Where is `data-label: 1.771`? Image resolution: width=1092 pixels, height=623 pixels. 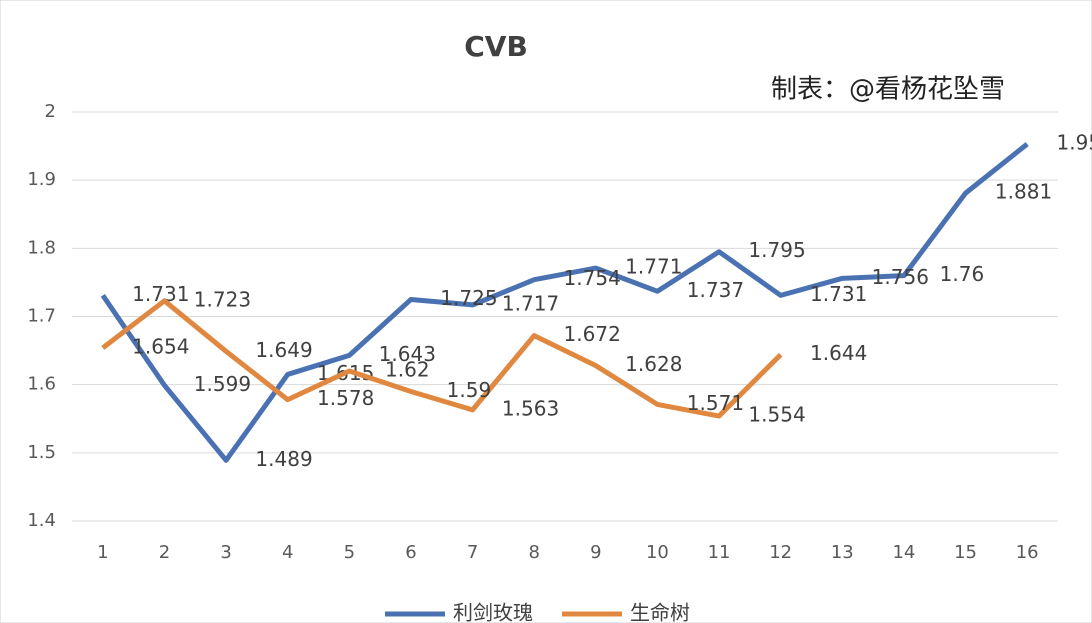 data-label: 1.771 is located at coordinates (653, 267).